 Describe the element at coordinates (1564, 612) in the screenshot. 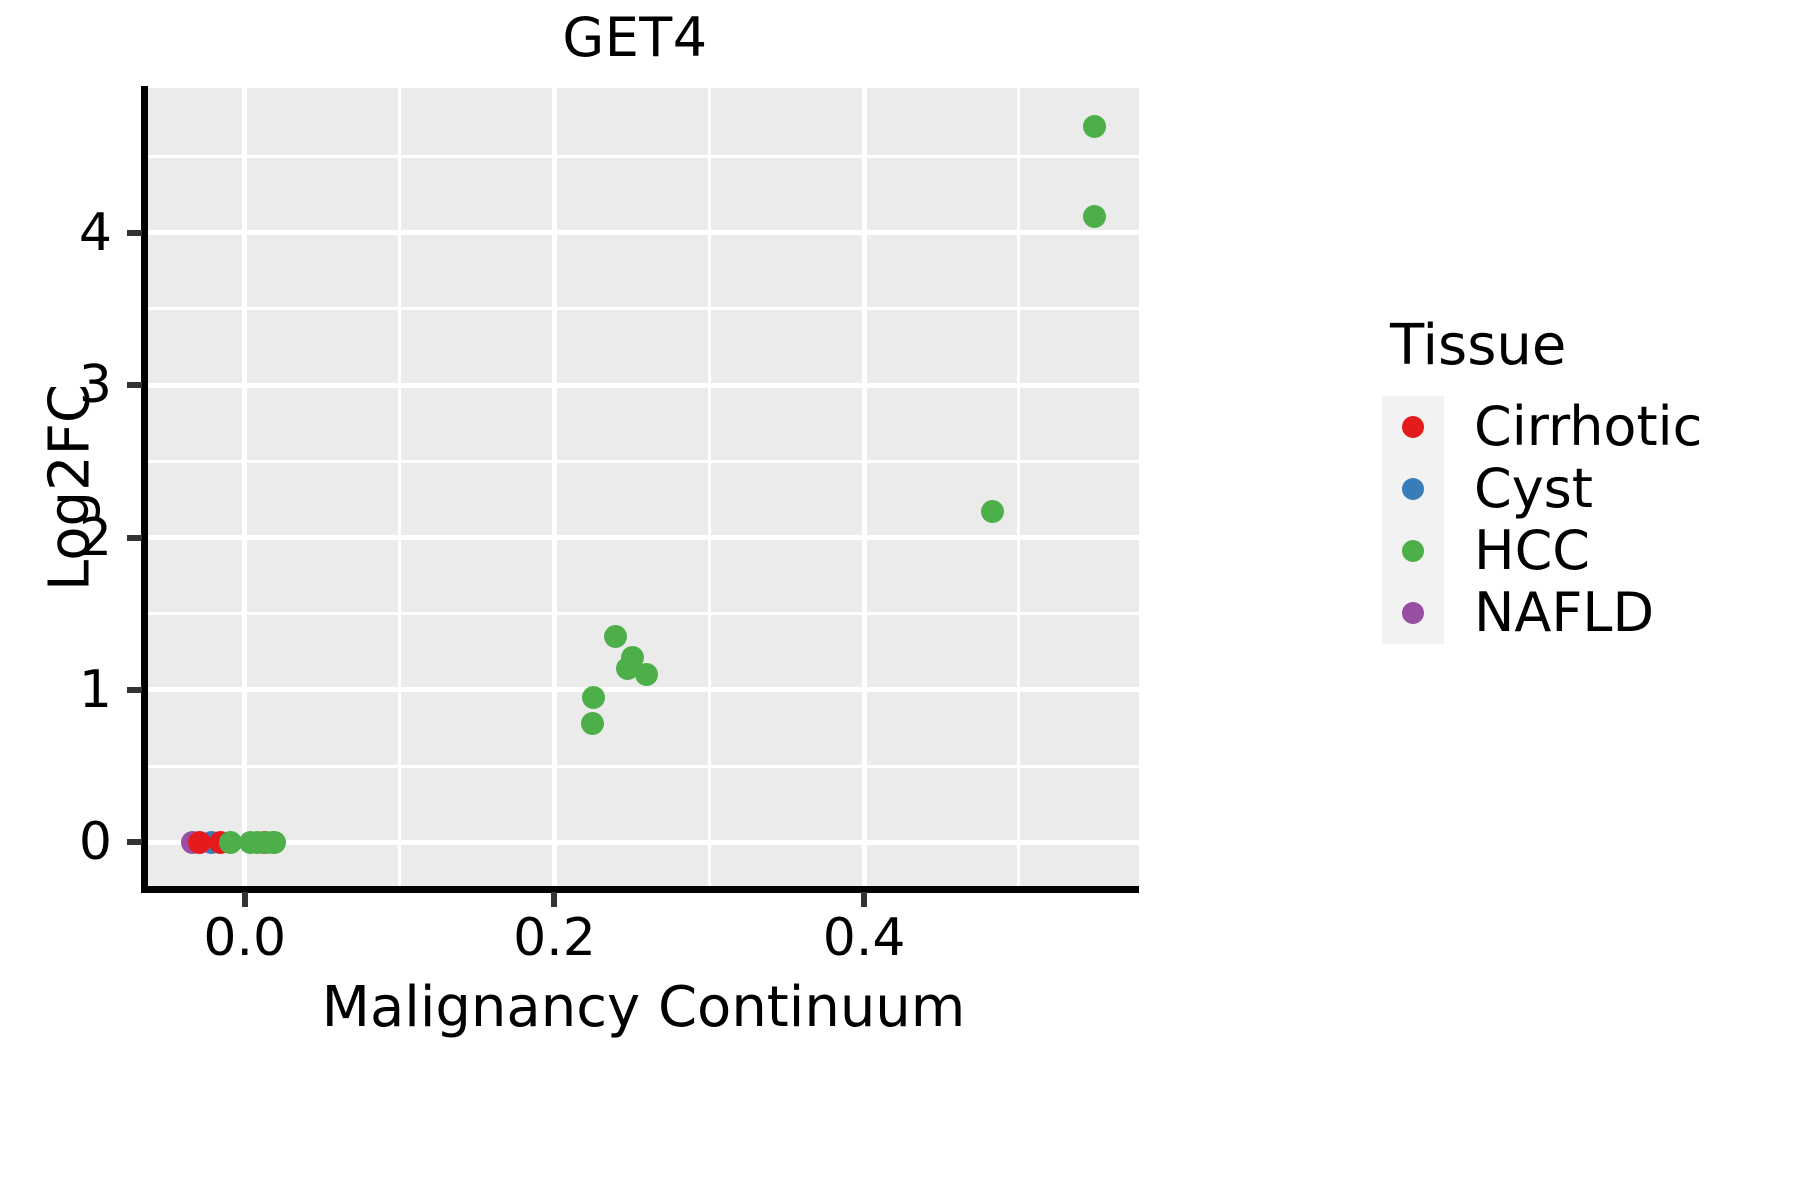

I see `legend-label: NAFLD` at that location.